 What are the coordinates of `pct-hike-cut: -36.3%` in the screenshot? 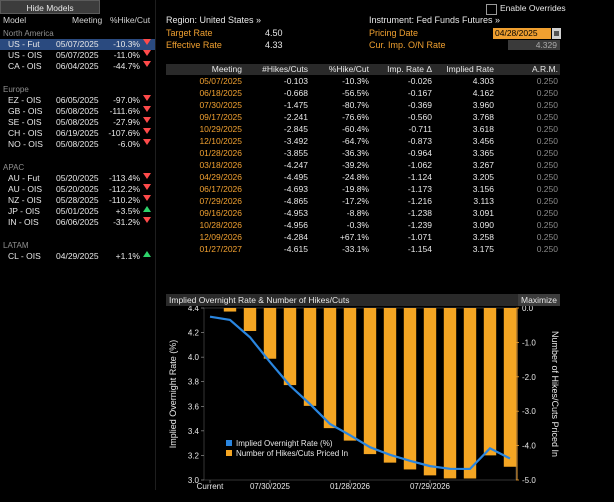 It's located at (355, 153).